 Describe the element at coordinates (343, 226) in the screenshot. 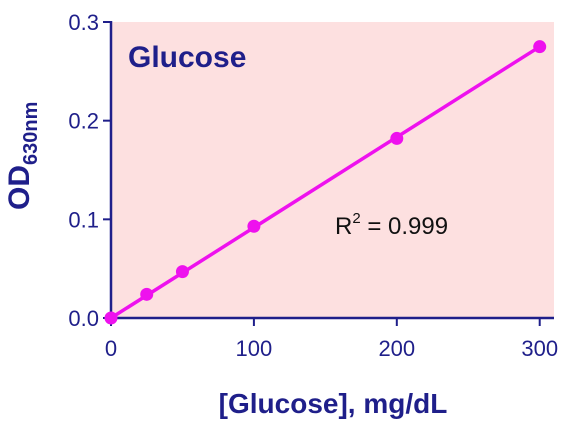

I see `r-squared-base: R` at that location.